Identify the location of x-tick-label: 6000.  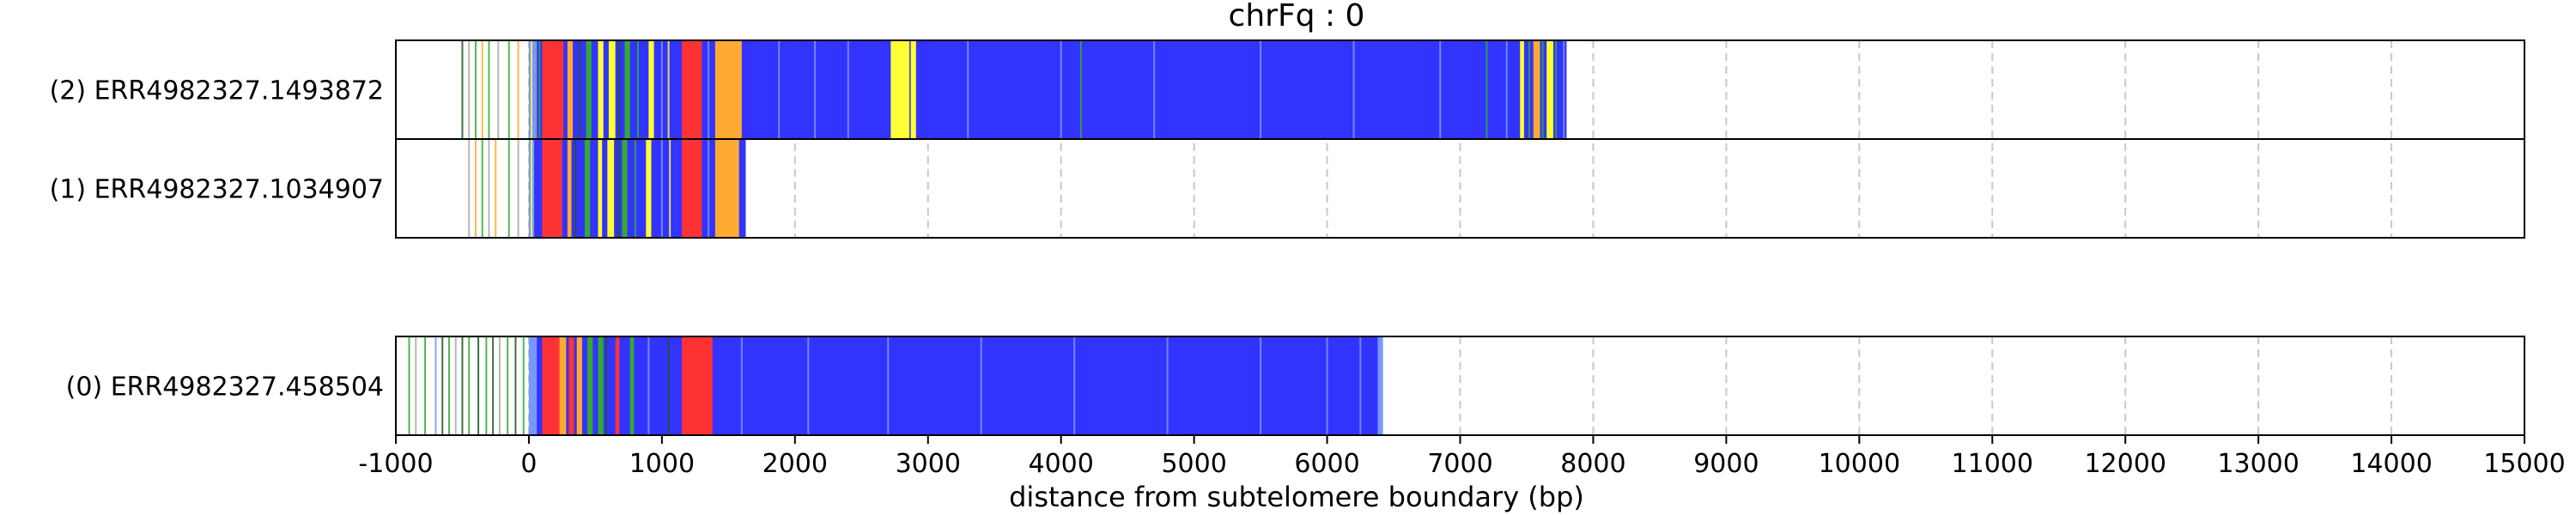
(1327, 464).